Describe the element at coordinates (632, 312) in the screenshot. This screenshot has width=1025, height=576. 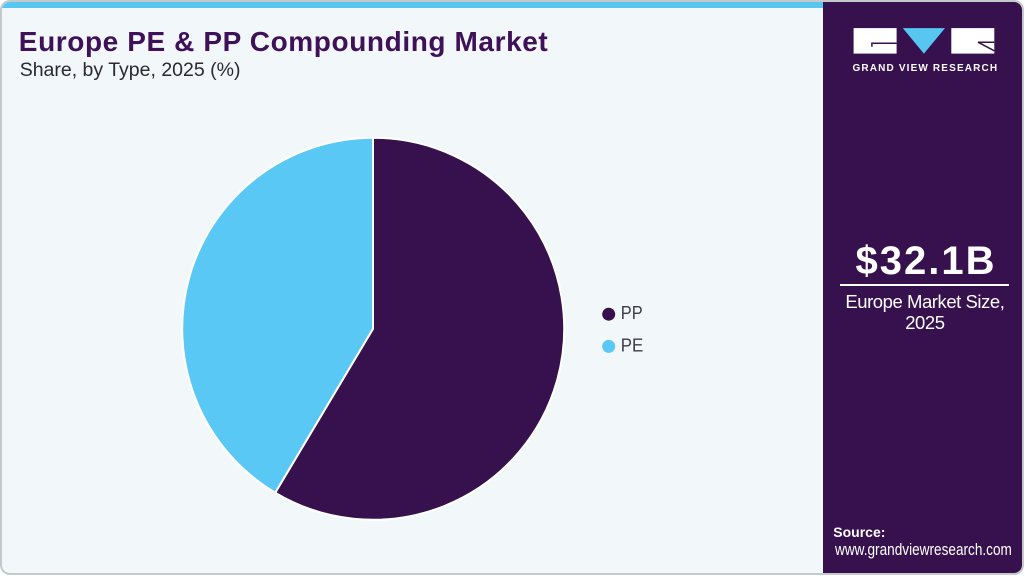
I see `svg-text: PP` at that location.